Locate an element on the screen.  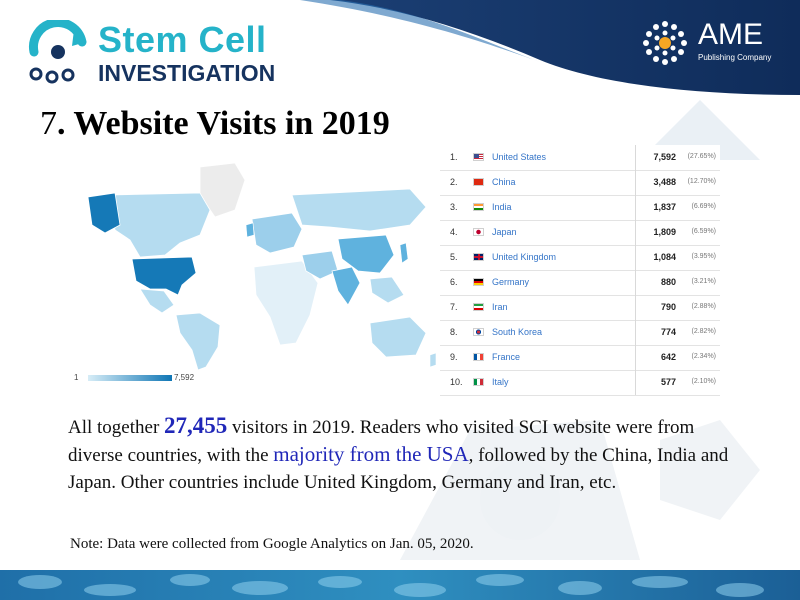
row-value: 1,084 is located at coordinates (664, 257).